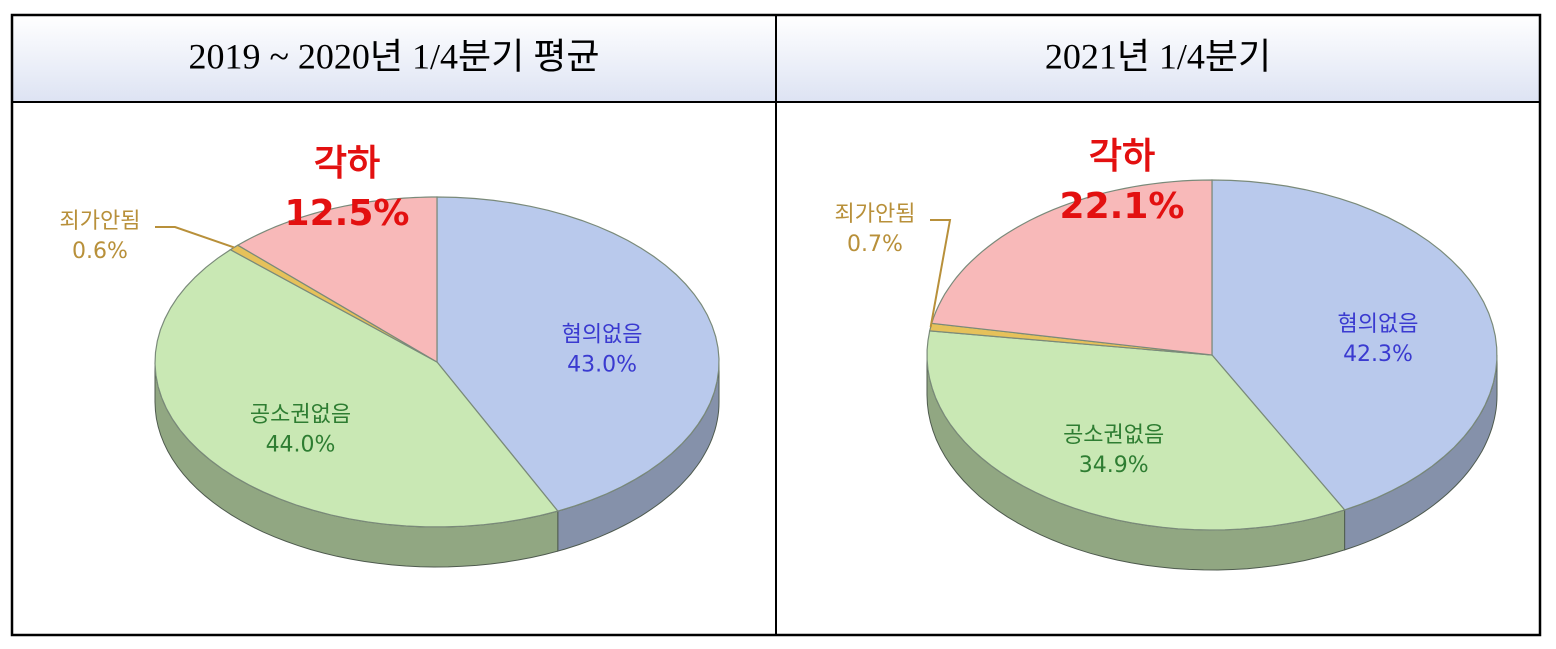  Describe the element at coordinates (875, 244) in the screenshot. I see `slice-value-label: 0.7%` at that location.